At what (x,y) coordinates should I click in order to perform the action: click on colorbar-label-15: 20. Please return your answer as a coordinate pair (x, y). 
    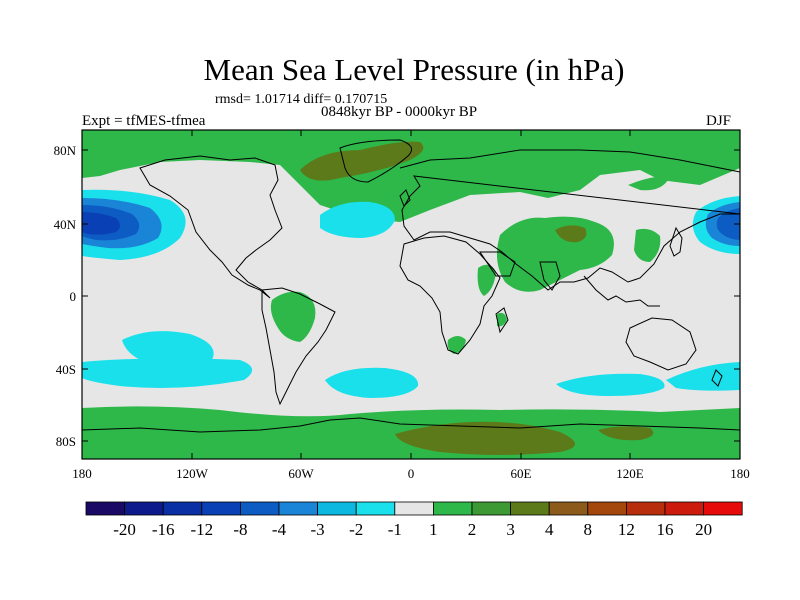
    Looking at the image, I should click on (703, 529).